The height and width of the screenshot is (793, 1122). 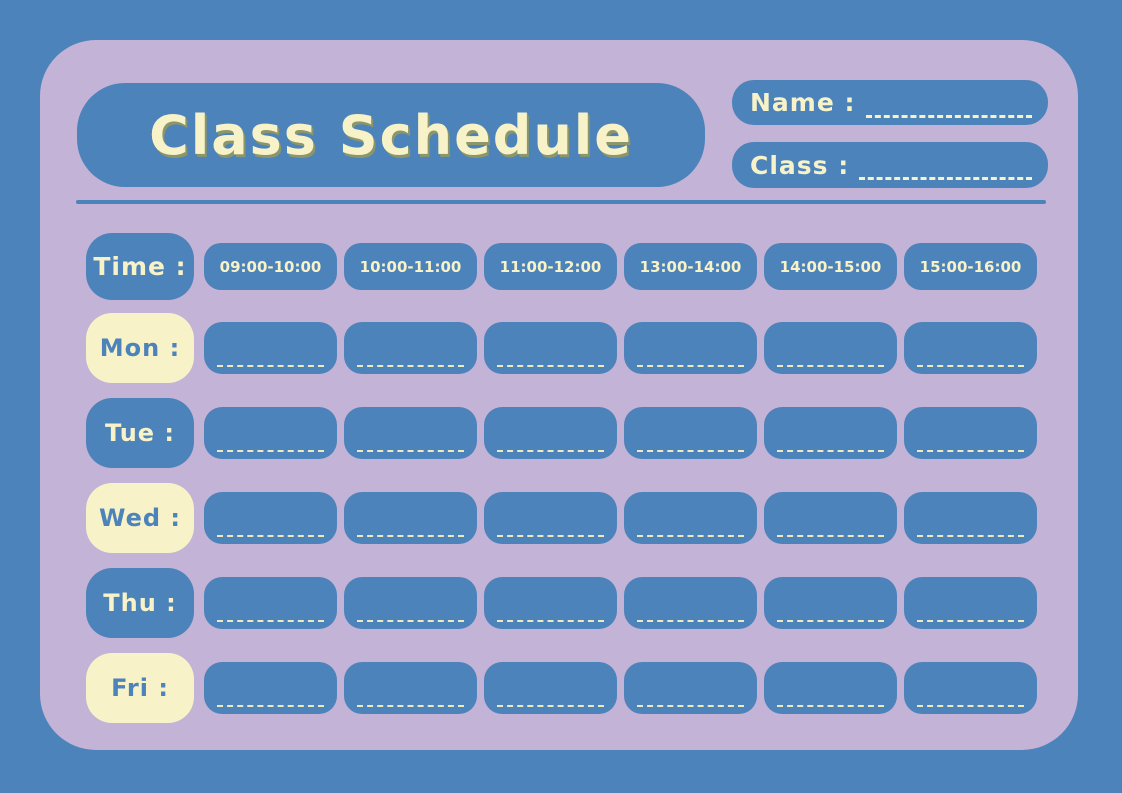 What do you see at coordinates (140, 266) in the screenshot?
I see `time-row-label: Time :` at bounding box center [140, 266].